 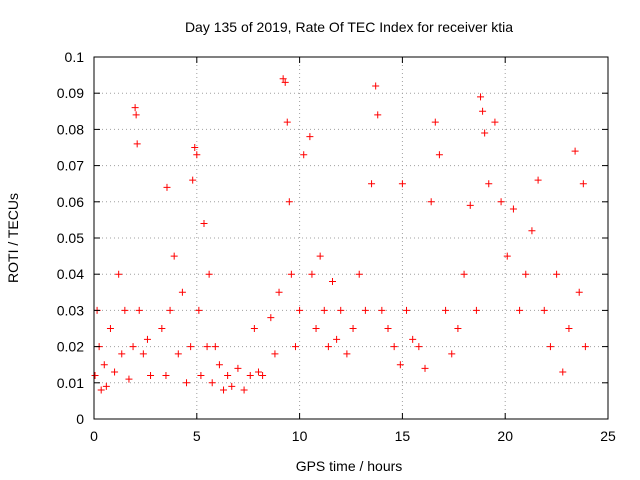 What do you see at coordinates (349, 466) in the screenshot?
I see `x-axis-label: GPS time / hours` at bounding box center [349, 466].